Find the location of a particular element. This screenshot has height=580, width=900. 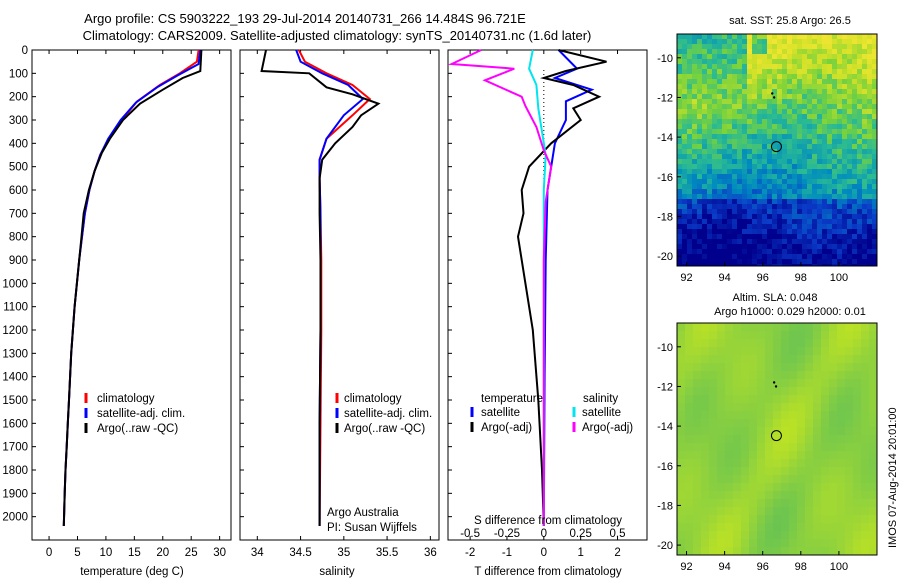

series-temperature-argo-adj is located at coordinates (561, 288).